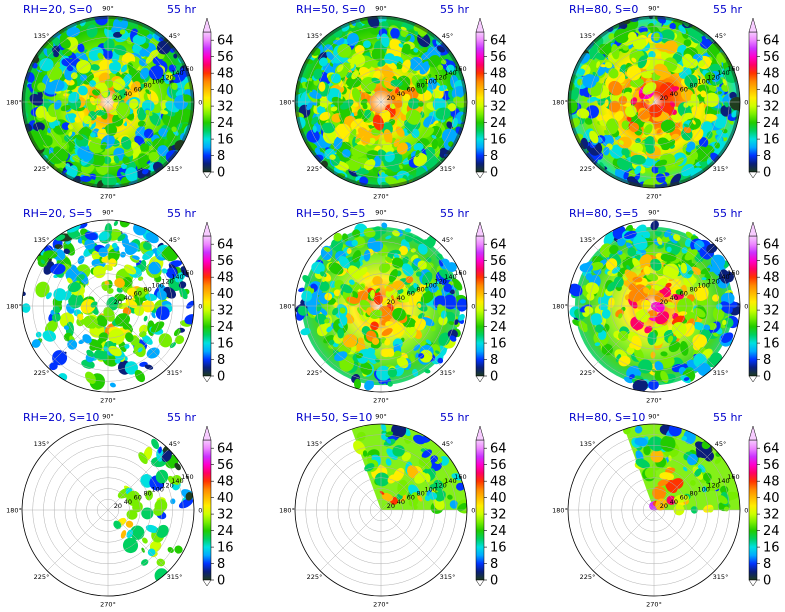 The width and height of the screenshot is (785, 612). What do you see at coordinates (108, 197) in the screenshot?
I see `angle-tick-label: 270°` at bounding box center [108, 197].